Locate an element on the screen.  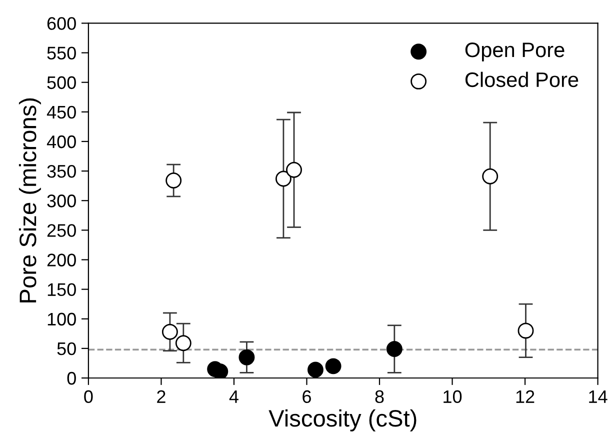
y-tick-label: 400 is located at coordinates (61, 141).